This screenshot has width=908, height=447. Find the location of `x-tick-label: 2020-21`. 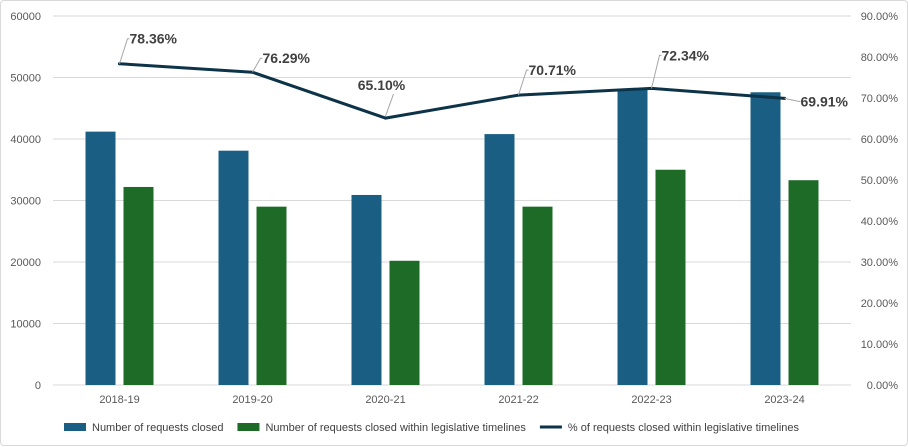

x-tick-label: 2020-21 is located at coordinates (385, 400).